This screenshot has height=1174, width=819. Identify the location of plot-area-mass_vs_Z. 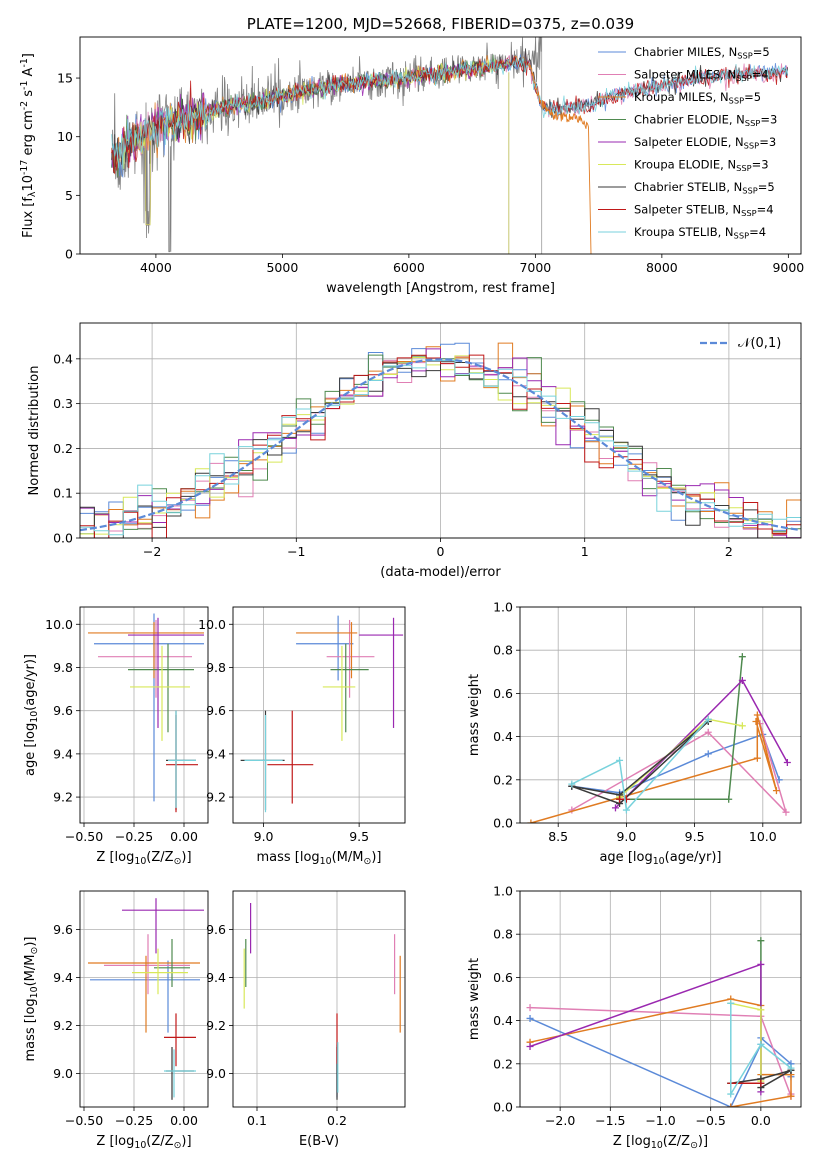
(146, 999).